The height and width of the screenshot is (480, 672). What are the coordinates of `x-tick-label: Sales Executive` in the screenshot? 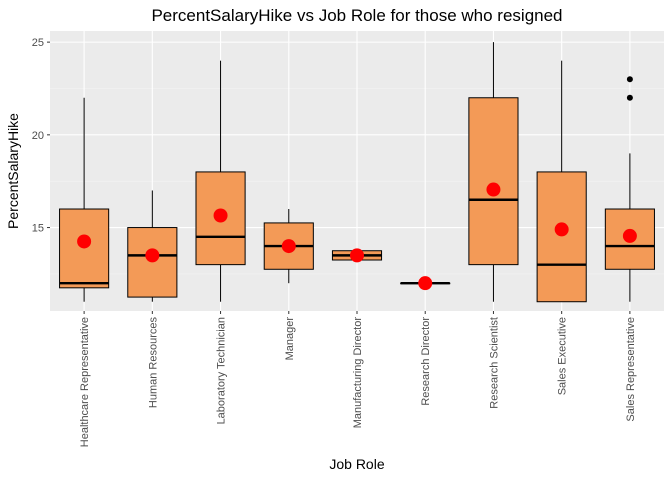 It's located at (563, 356).